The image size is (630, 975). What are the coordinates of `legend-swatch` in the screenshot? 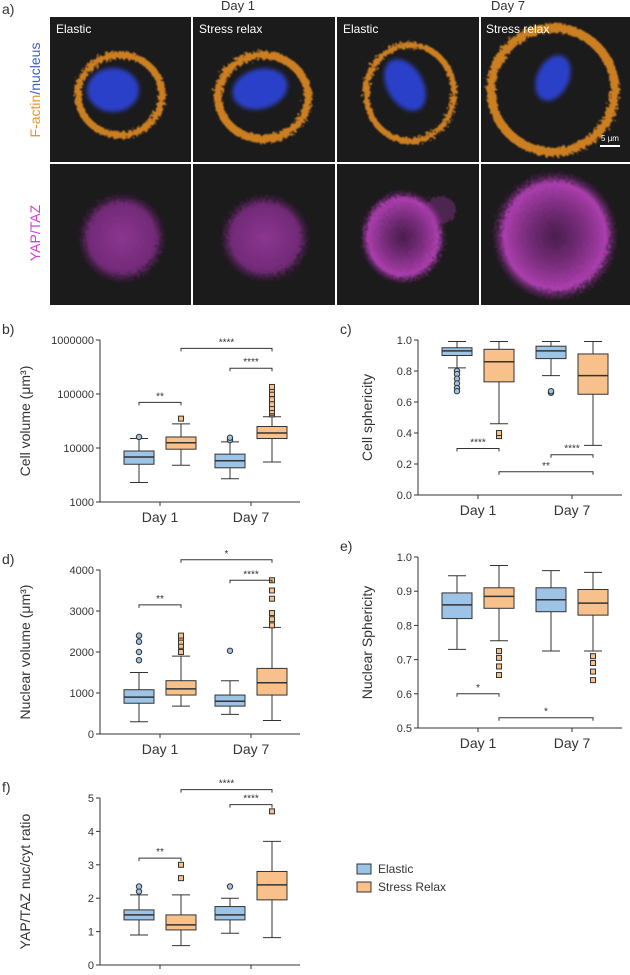 It's located at (364, 869).